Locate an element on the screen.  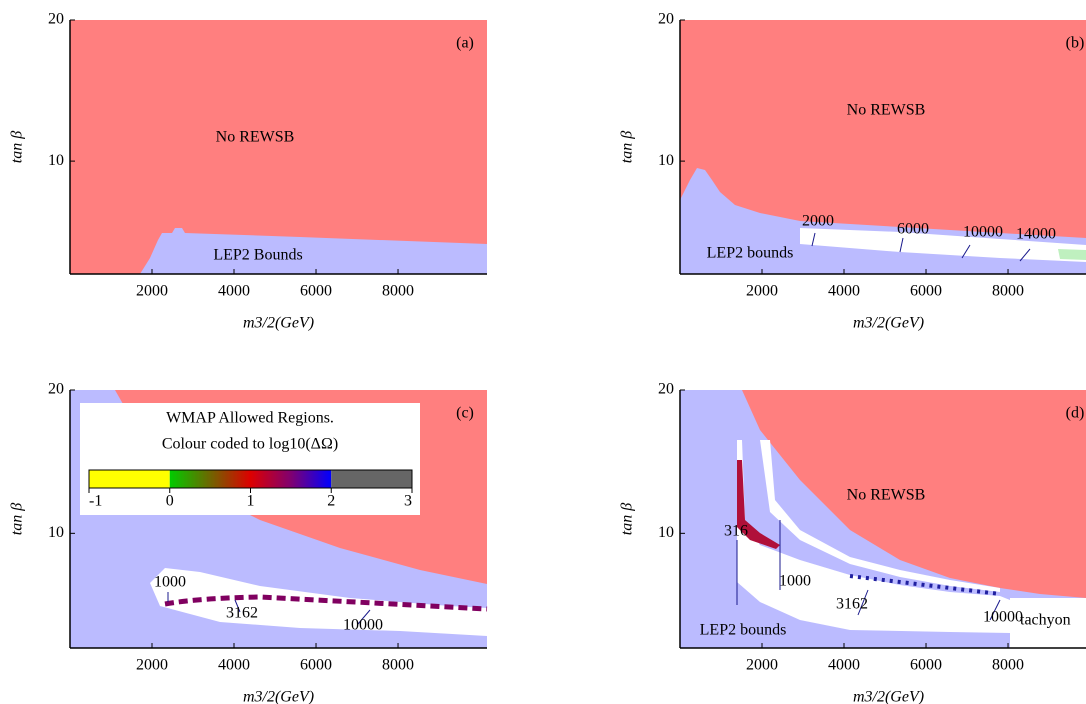
panel-d-regions is located at coordinates (883, 519).